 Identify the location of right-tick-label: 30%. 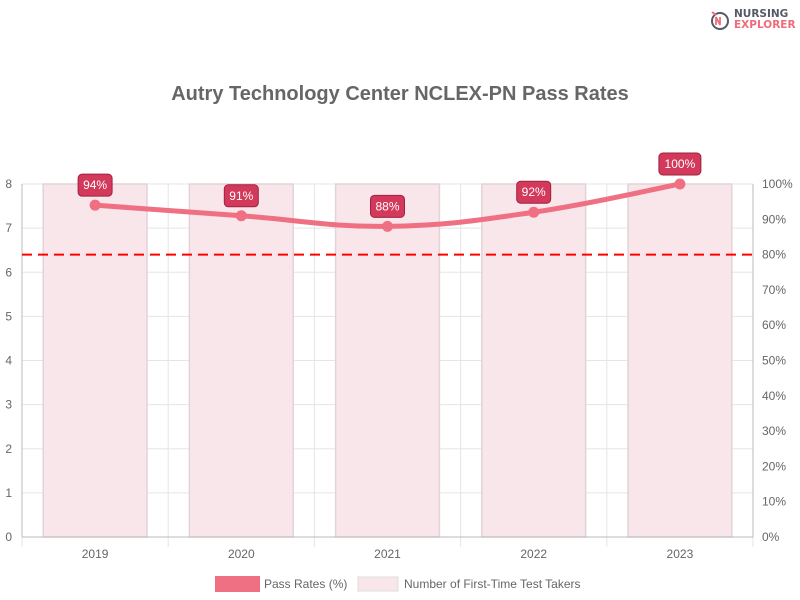
(774, 431).